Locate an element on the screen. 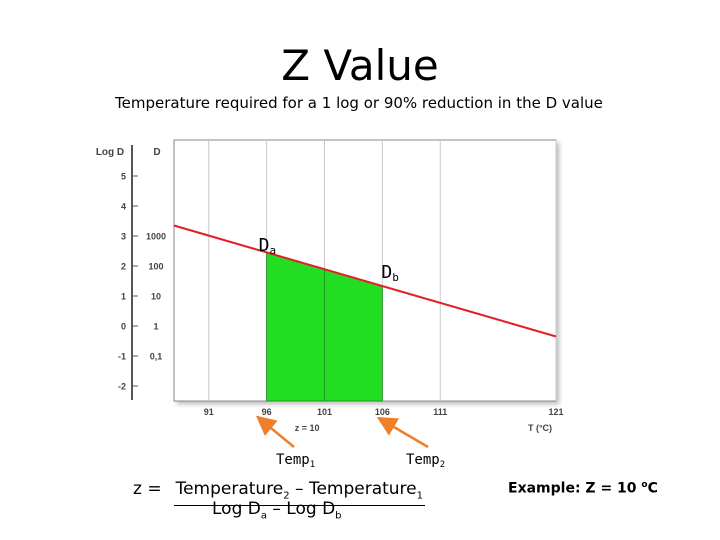 The height and width of the screenshot is (540, 720). label-da: Da is located at coordinates (267, 246).